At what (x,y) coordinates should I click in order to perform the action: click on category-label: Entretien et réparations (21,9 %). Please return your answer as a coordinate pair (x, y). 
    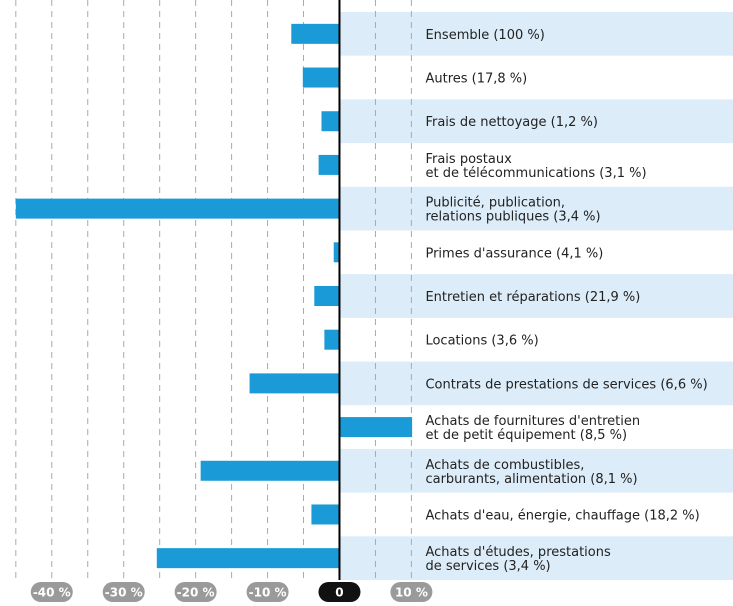
    Looking at the image, I should click on (532, 297).